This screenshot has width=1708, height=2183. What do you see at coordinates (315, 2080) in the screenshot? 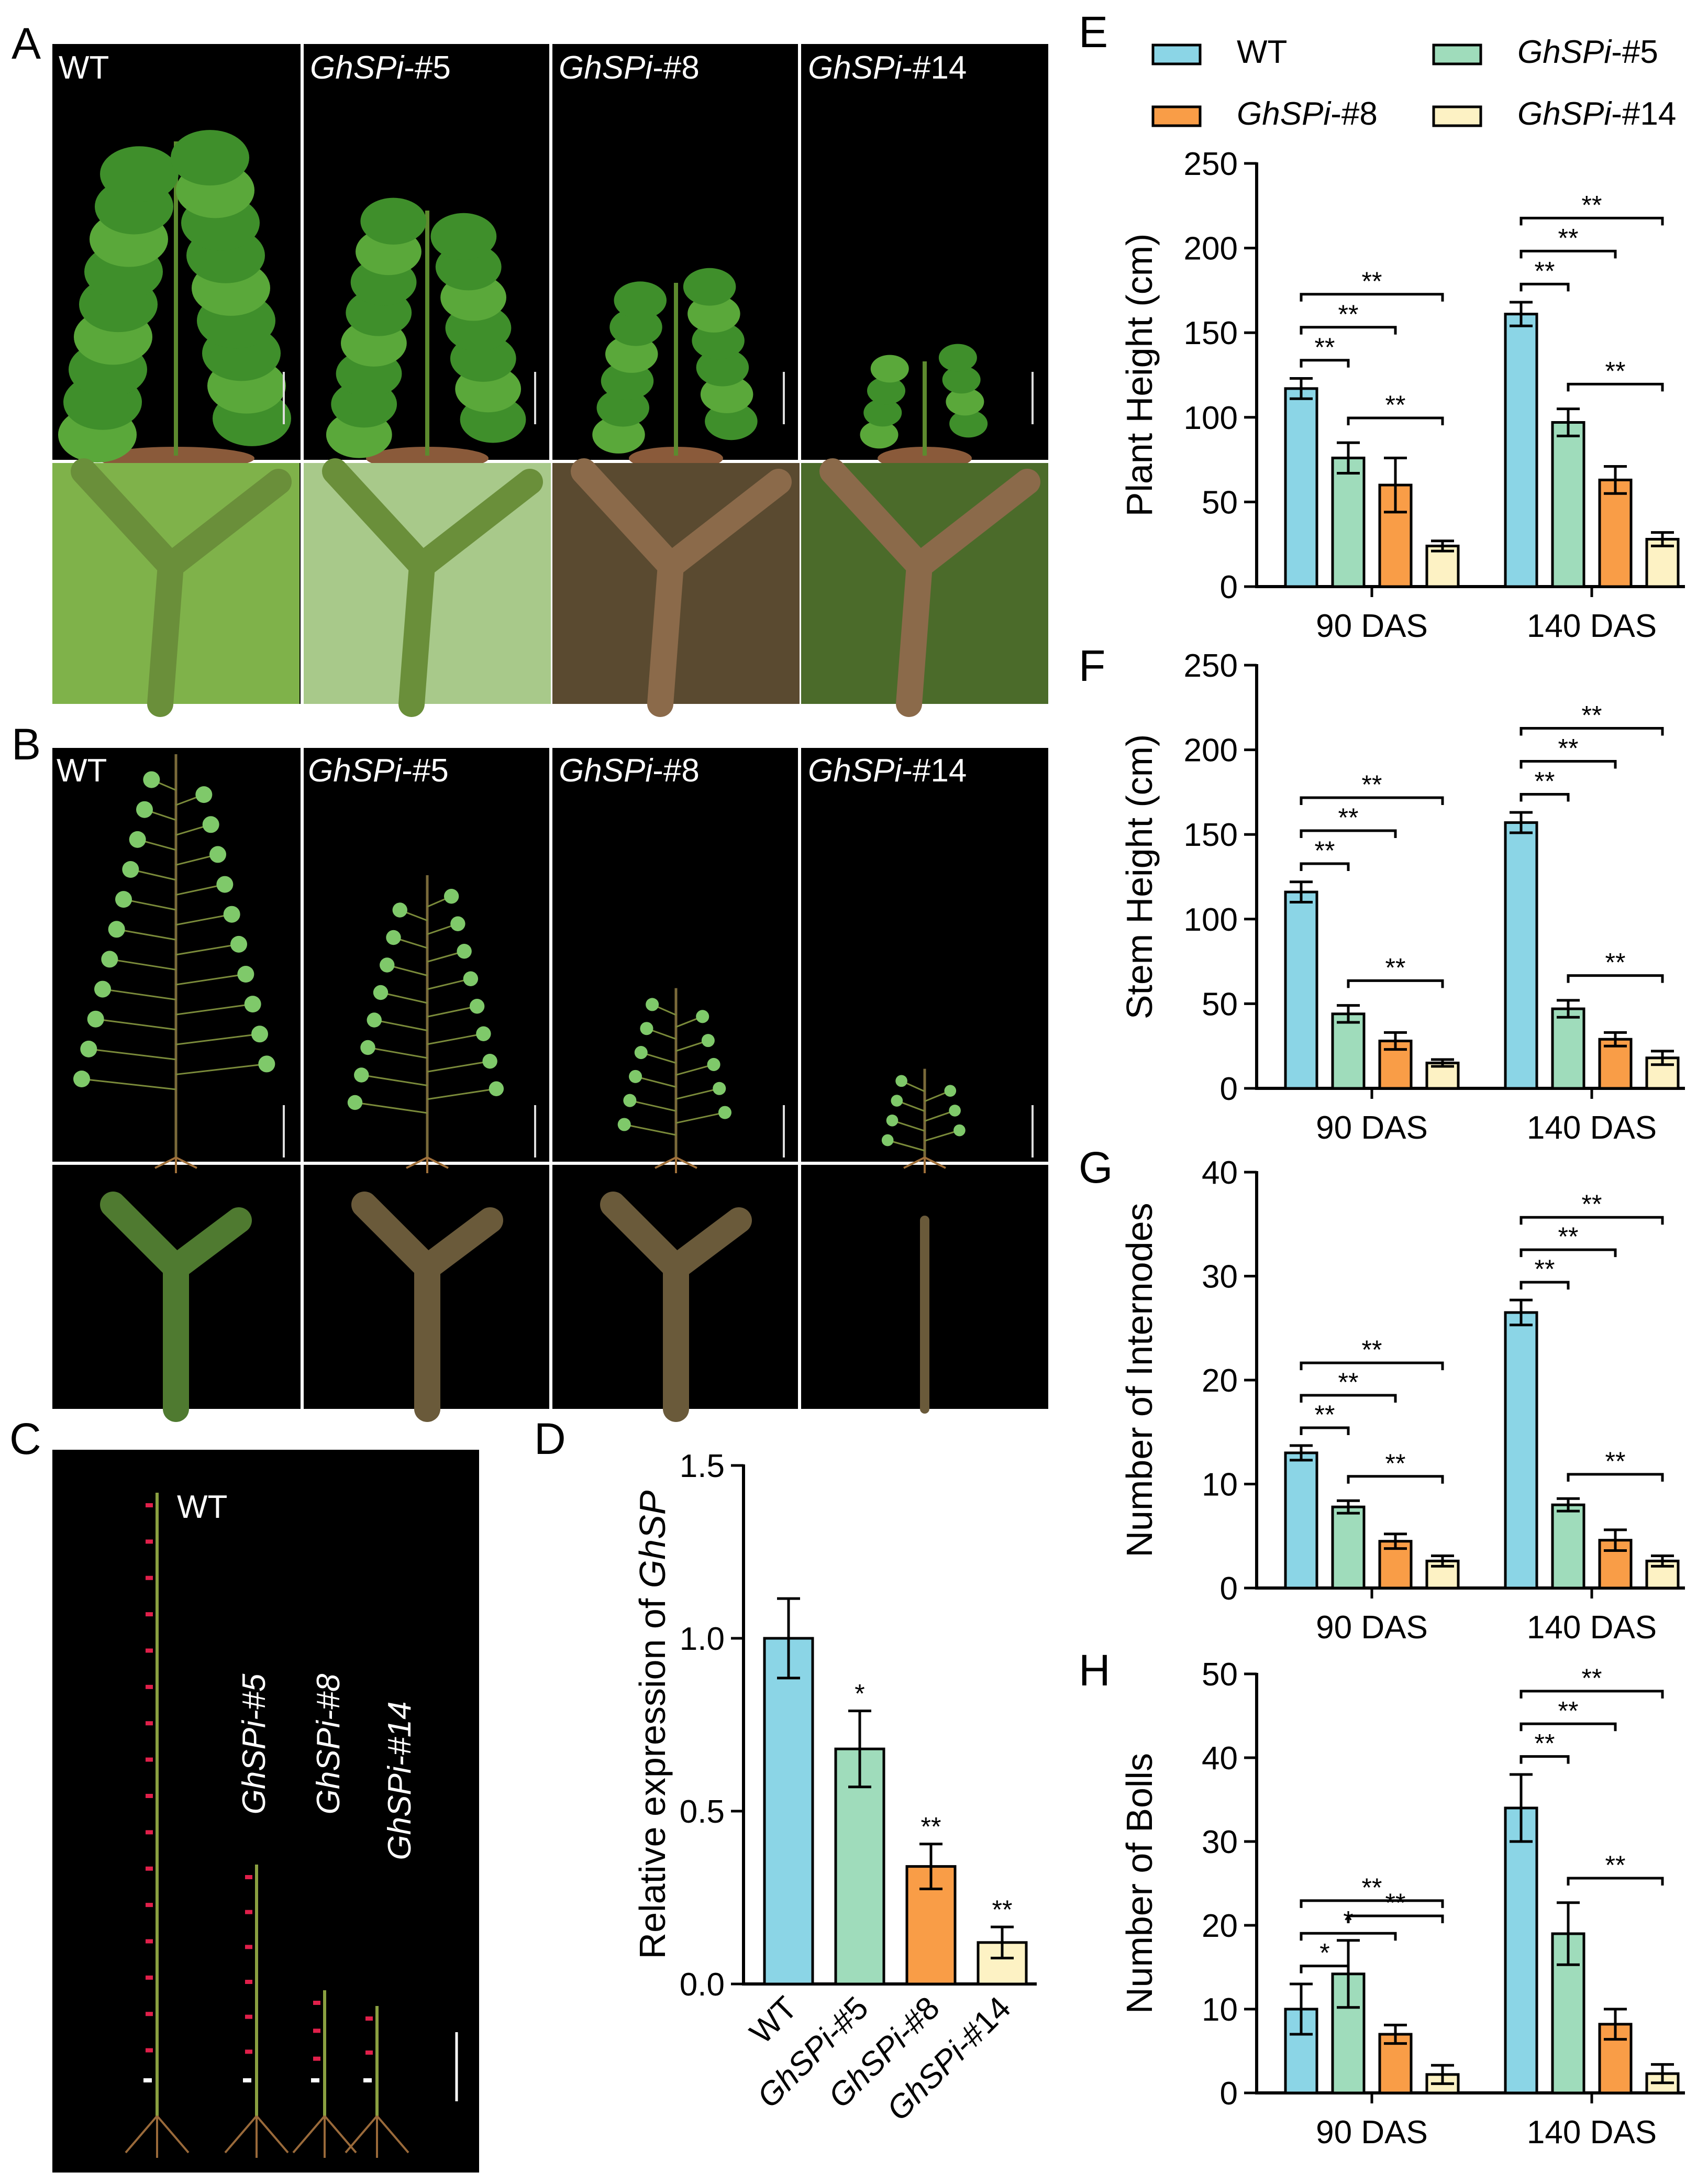
I see `node-marker-white` at bounding box center [315, 2080].